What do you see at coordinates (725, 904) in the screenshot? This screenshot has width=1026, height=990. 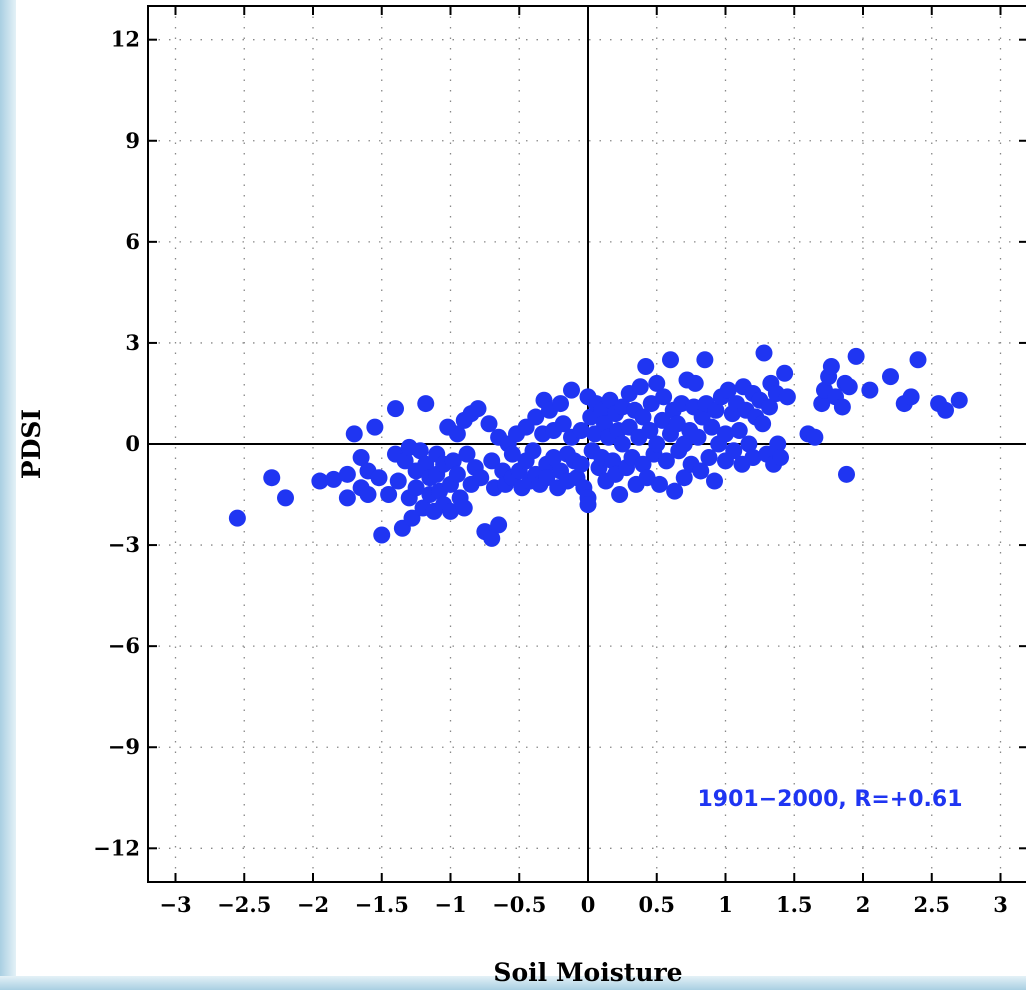 I see `x-tick-label: 1` at bounding box center [725, 904].